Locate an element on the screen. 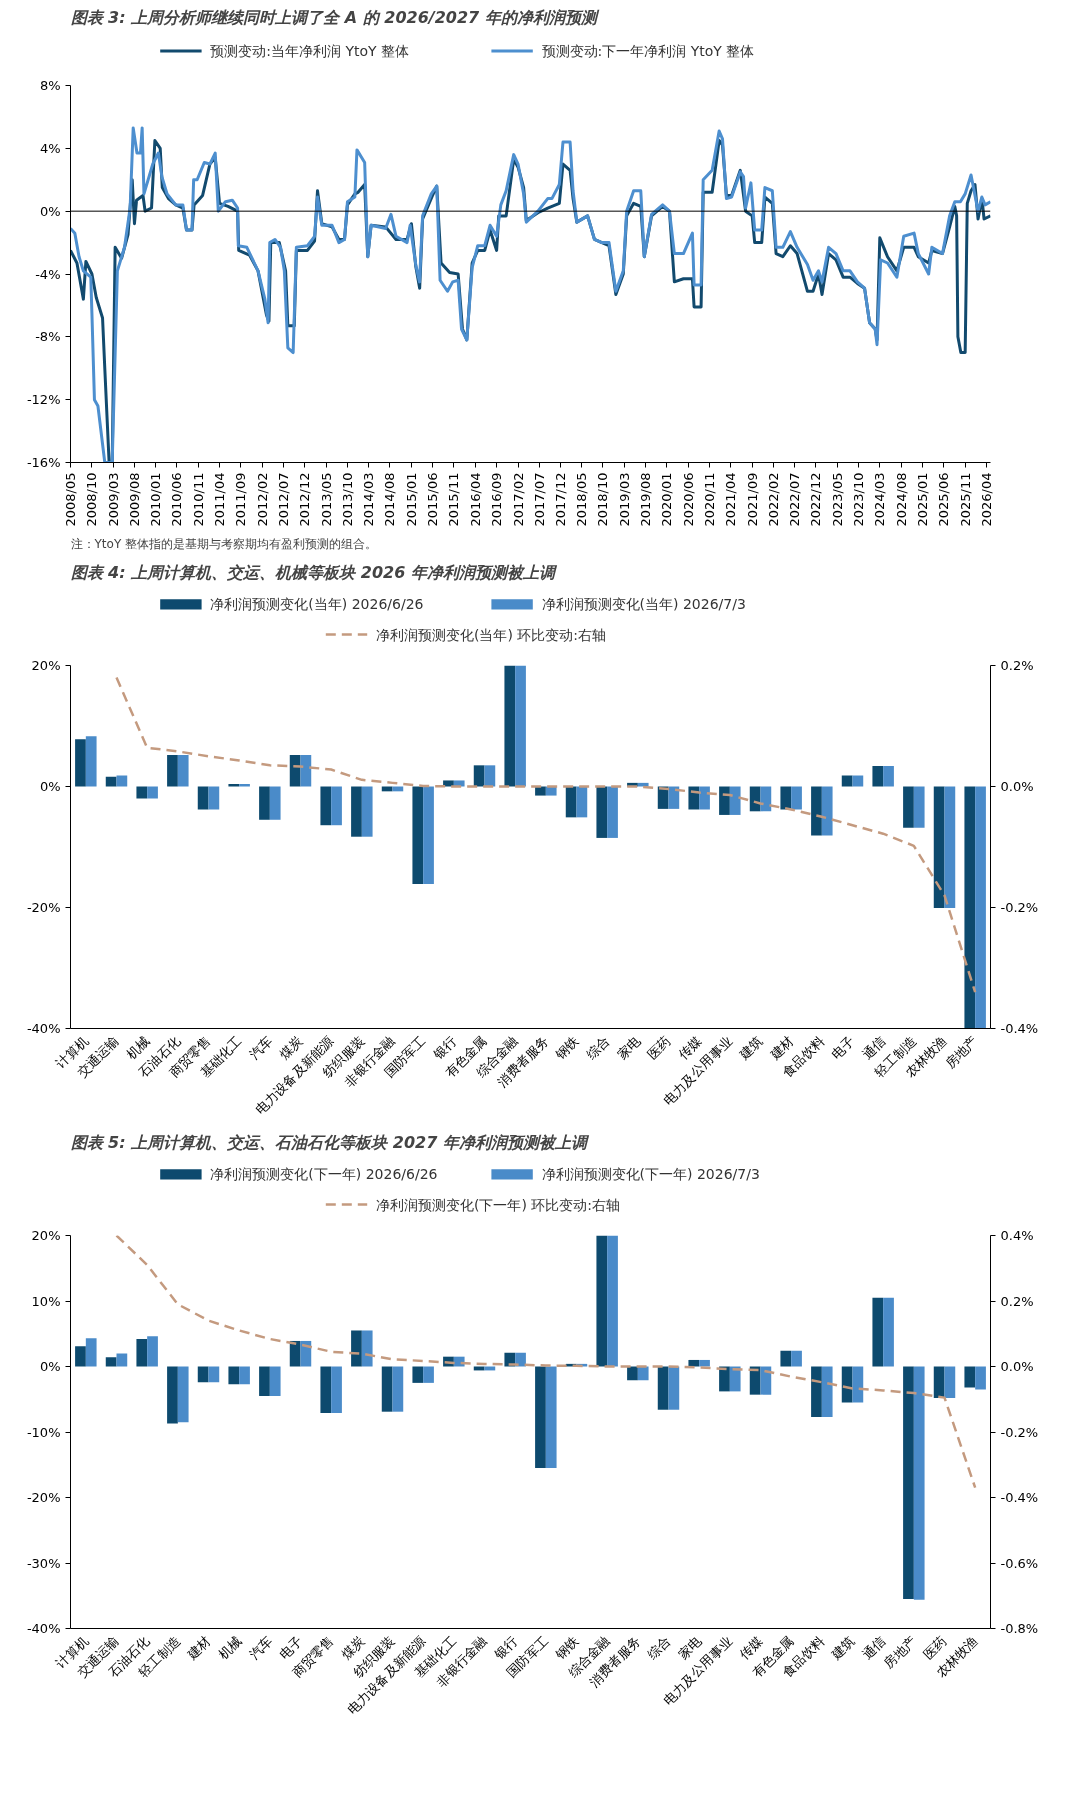  legend-label: 净利润预测变化(下一年) 2026/6/26 is located at coordinates (324, 1174).